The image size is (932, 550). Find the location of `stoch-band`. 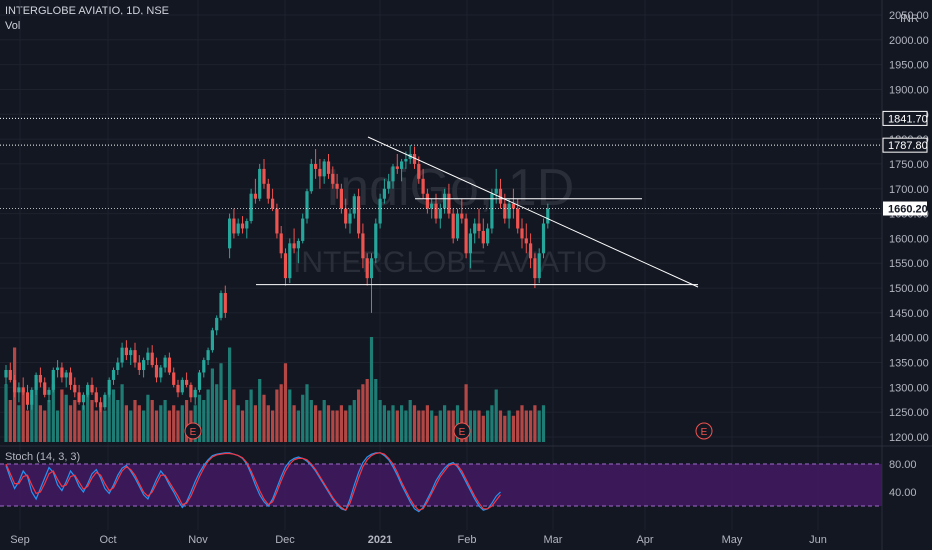

stoch-band is located at coordinates (441, 485).